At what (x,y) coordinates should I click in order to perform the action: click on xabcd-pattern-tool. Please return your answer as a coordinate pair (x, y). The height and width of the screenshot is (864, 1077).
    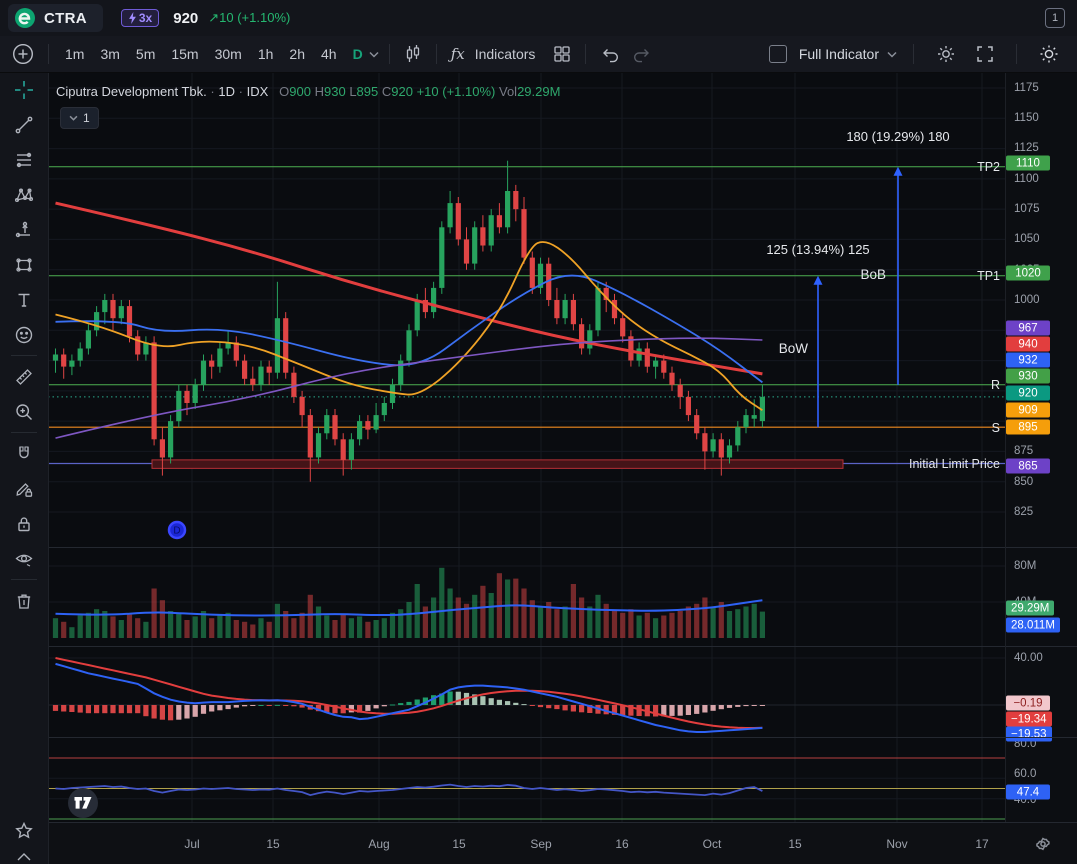
    Looking at the image, I should click on (24, 194).